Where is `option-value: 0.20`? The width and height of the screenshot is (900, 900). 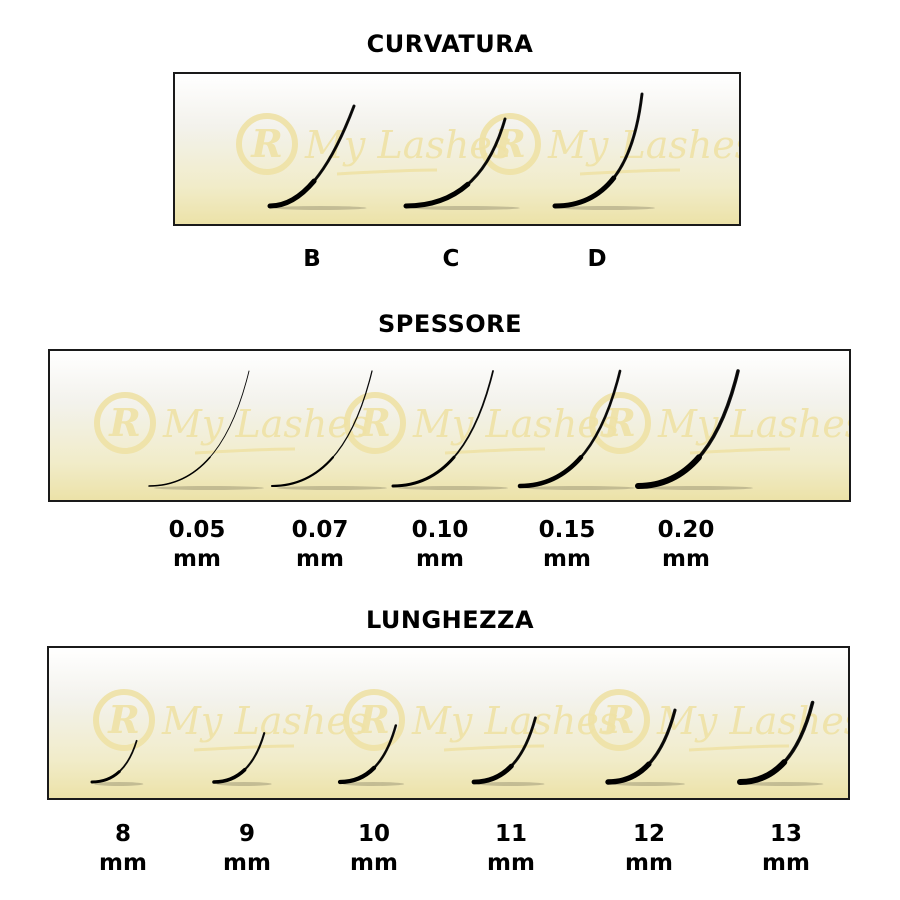
option-value: 0.20 is located at coordinates (686, 530).